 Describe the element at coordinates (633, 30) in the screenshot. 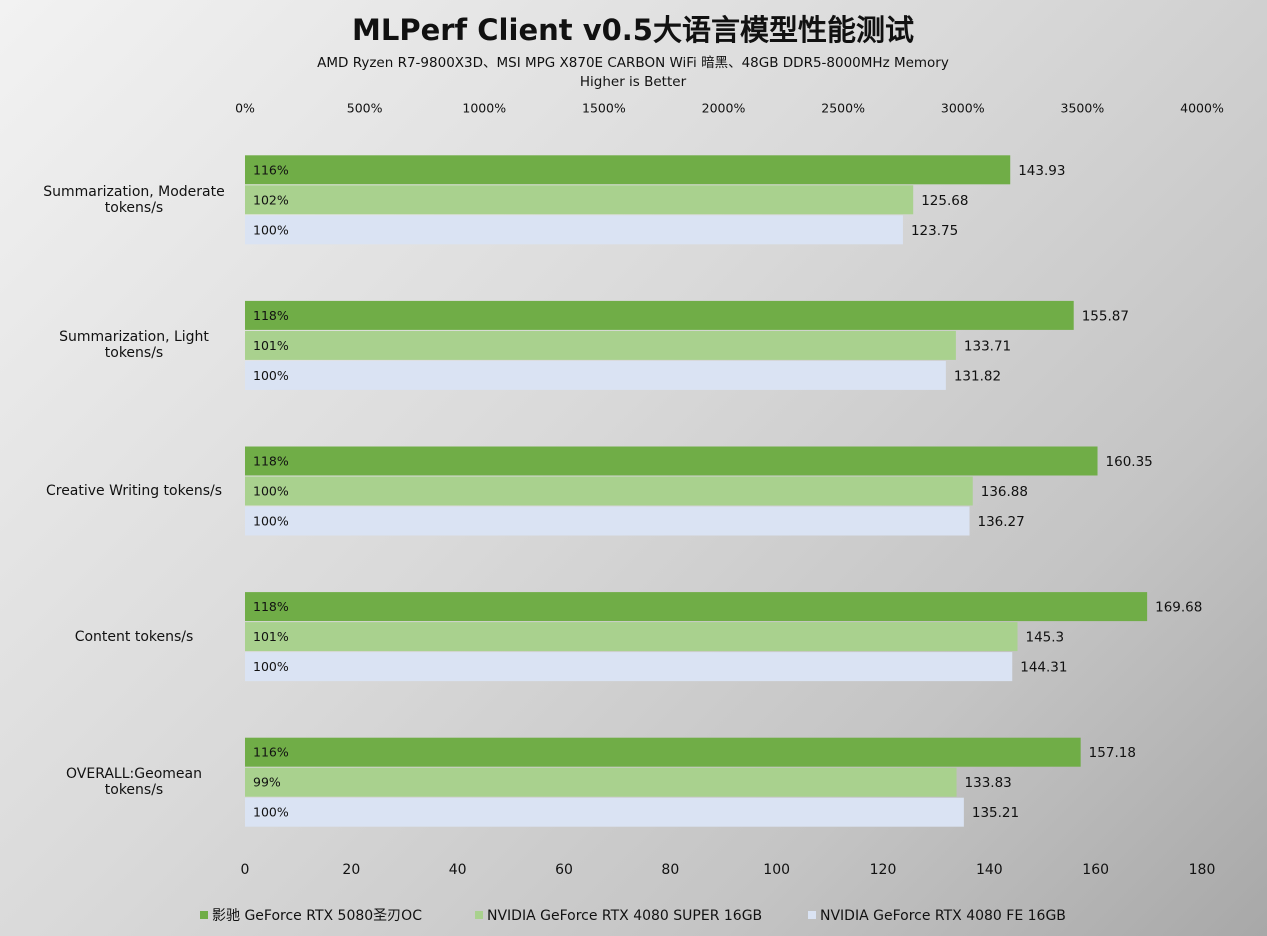

I see `chart-title: MLPerf Client v0.5大语言模型性能测试` at that location.